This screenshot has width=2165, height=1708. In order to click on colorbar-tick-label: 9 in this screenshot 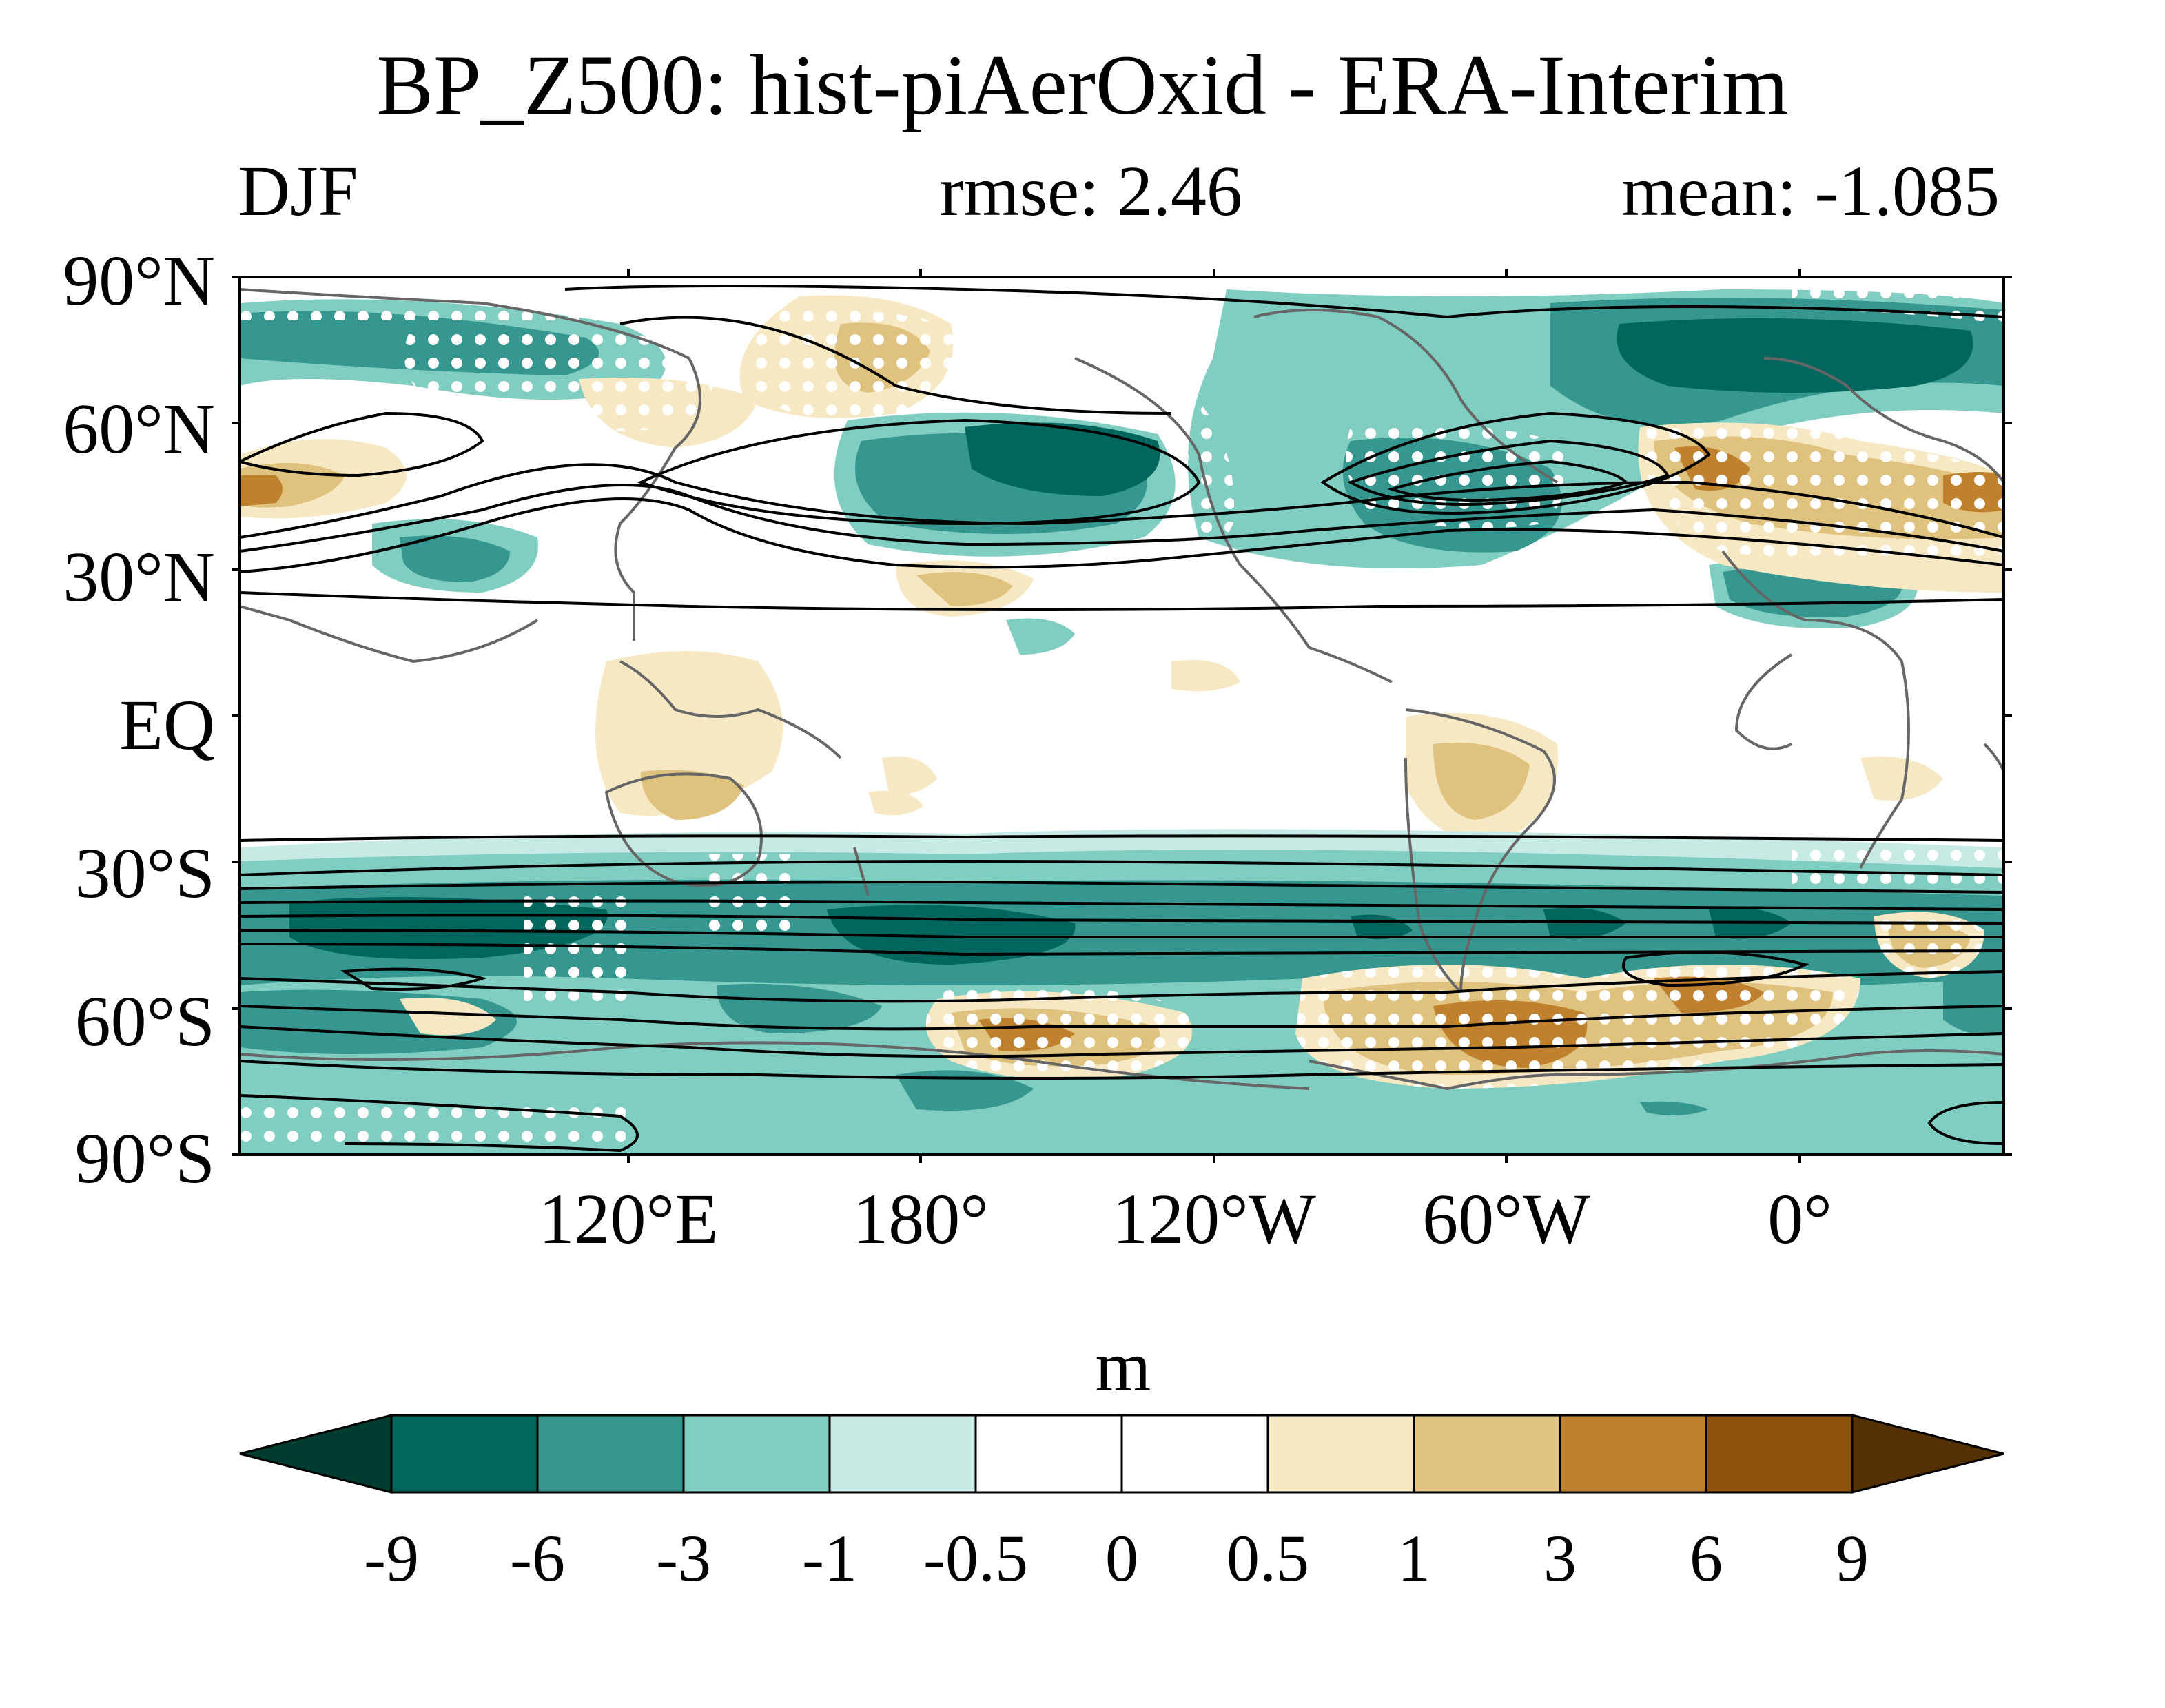, I will do `click(1852, 1558)`.